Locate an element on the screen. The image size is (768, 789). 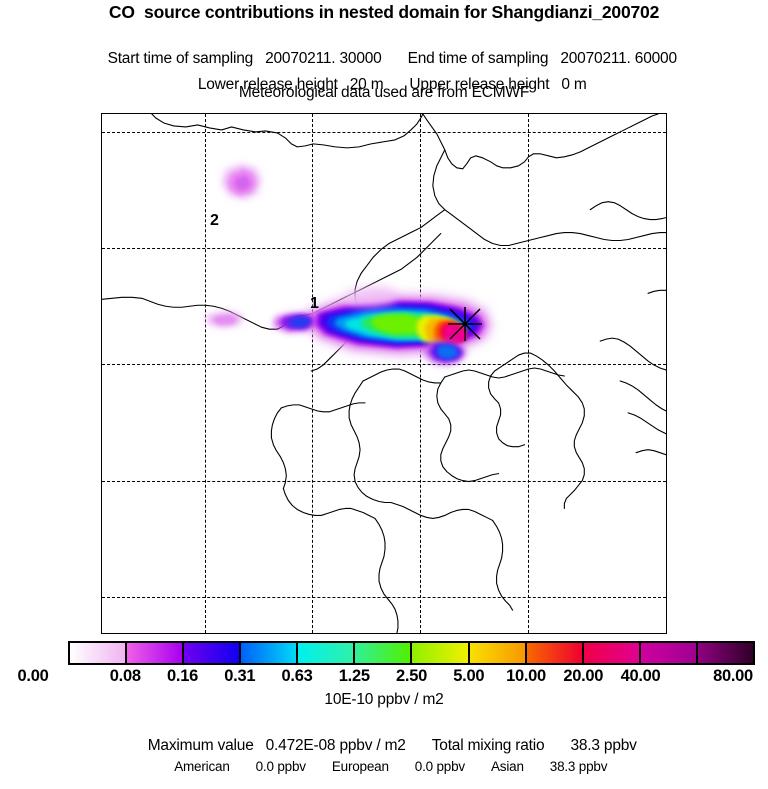
star-icon is located at coordinates (465, 324).